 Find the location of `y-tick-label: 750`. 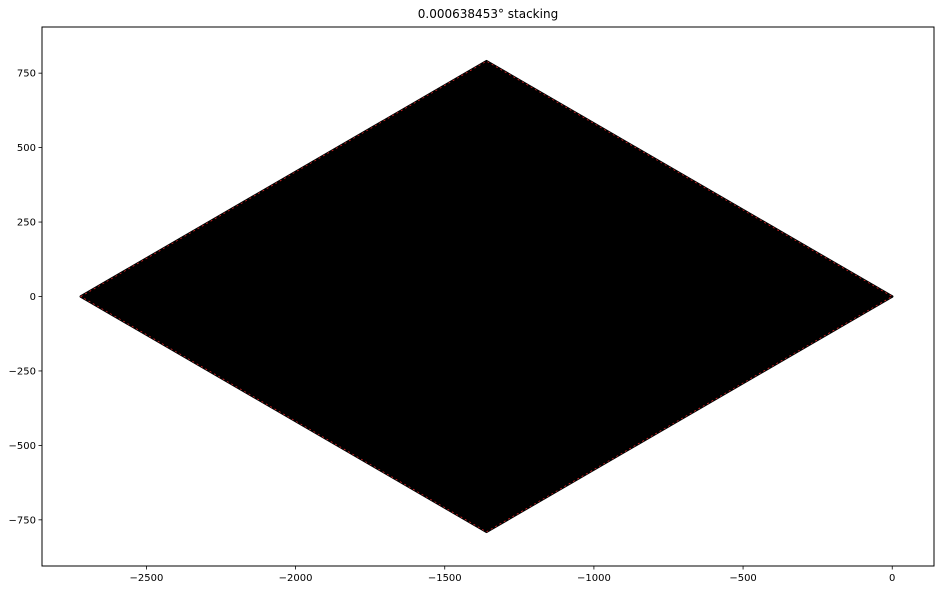

y-tick-label: 750 is located at coordinates (26, 74).